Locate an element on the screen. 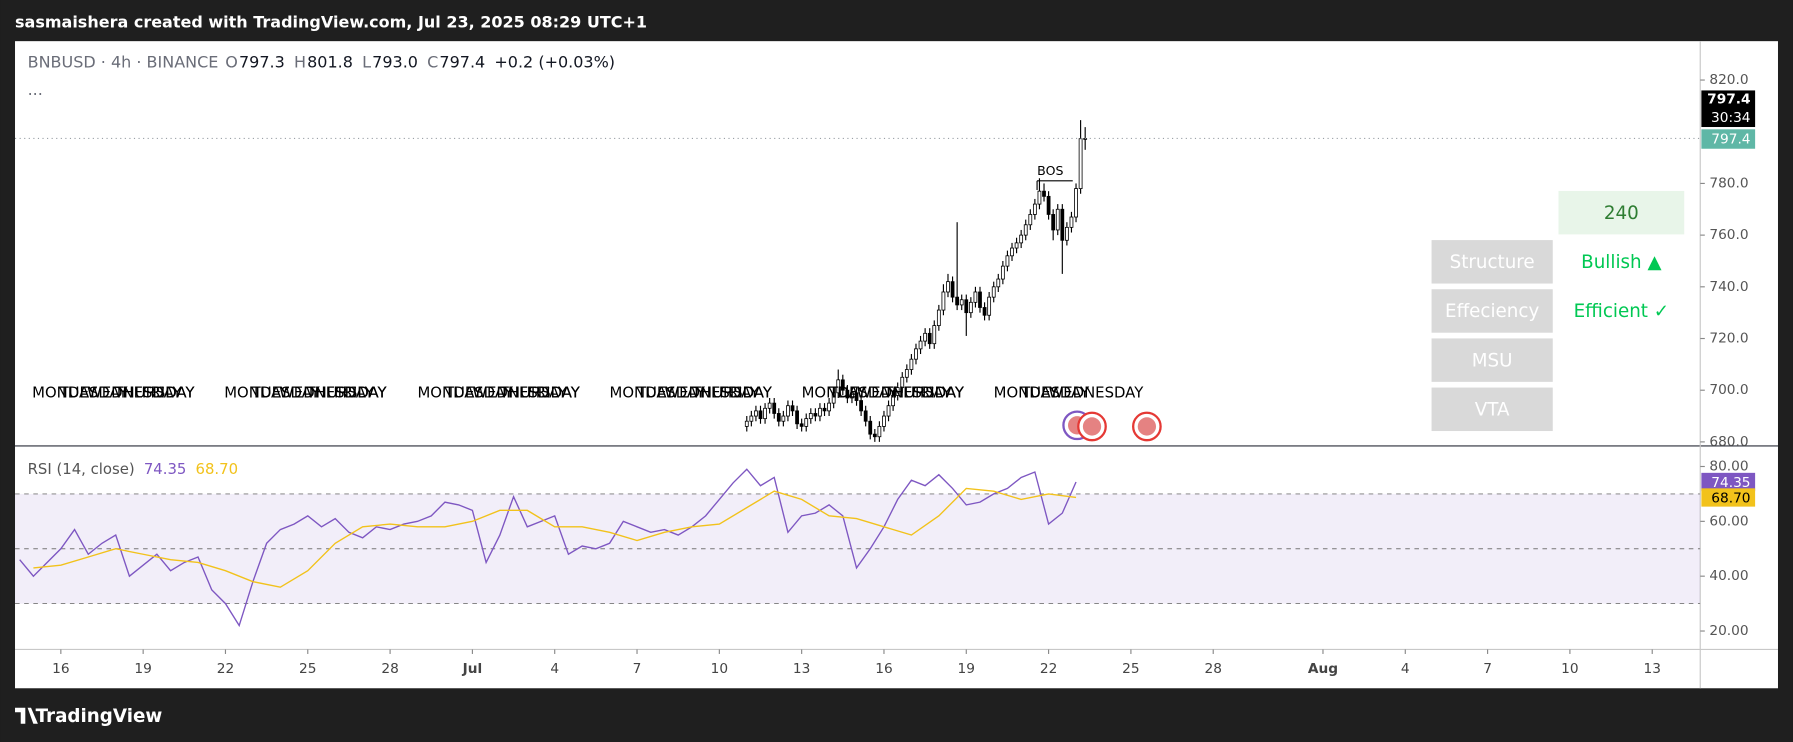 The image size is (1793, 742). x-tick-label: Jul is located at coordinates (472, 669).